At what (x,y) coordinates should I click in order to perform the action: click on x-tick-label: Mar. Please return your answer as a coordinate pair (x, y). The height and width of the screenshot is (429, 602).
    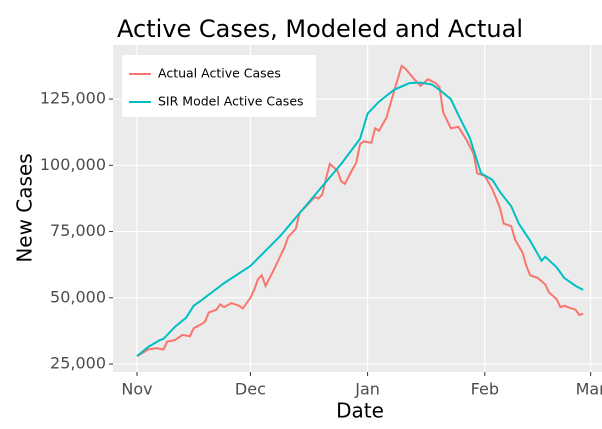
    Looking at the image, I should click on (589, 389).